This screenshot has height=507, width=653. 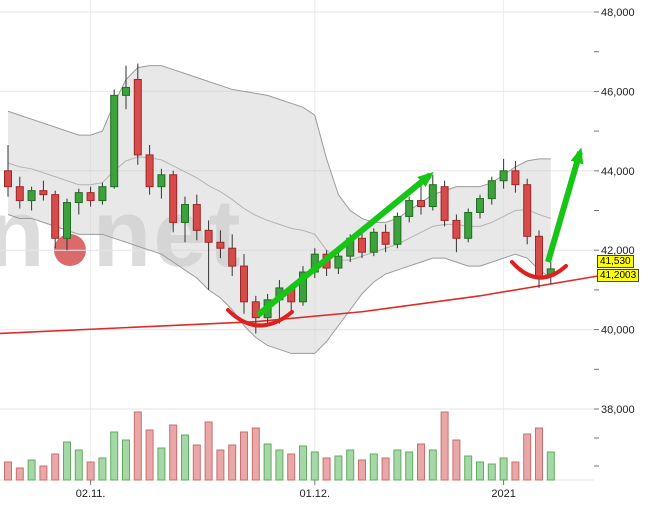 What do you see at coordinates (618, 92) in the screenshot?
I see `y-axis-label: 46,000` at bounding box center [618, 92].